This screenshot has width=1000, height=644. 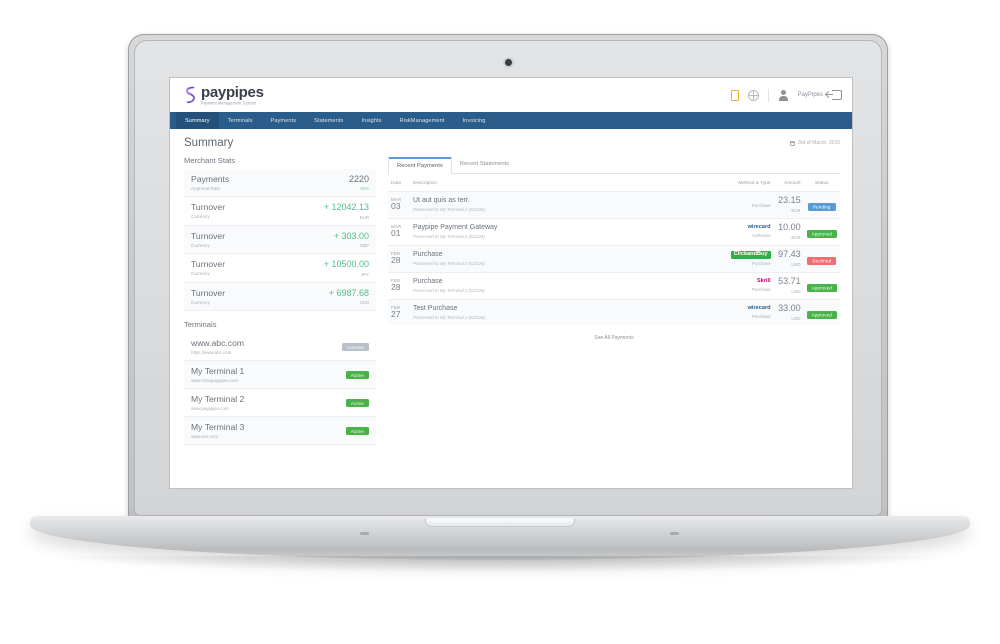 I want to click on date-day: 28, so click(x=396, y=259).